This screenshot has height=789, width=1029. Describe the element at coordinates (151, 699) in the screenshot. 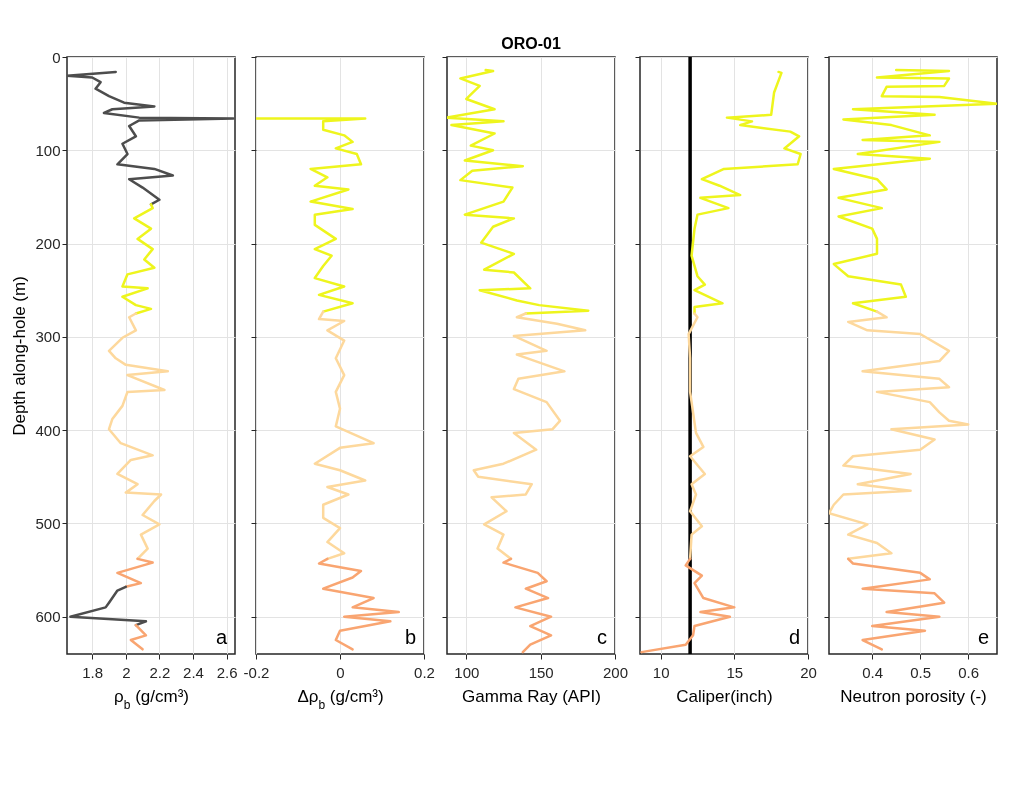

I see `x-axis-title: ρ$_{b}$ (g/cm³)` at that location.